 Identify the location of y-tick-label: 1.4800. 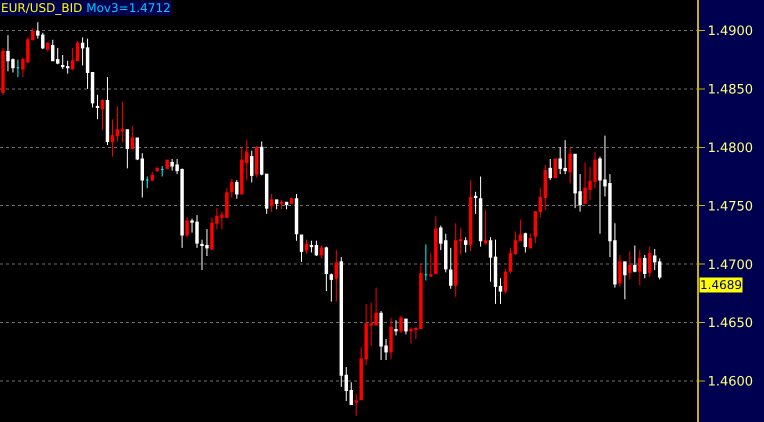
(731, 148).